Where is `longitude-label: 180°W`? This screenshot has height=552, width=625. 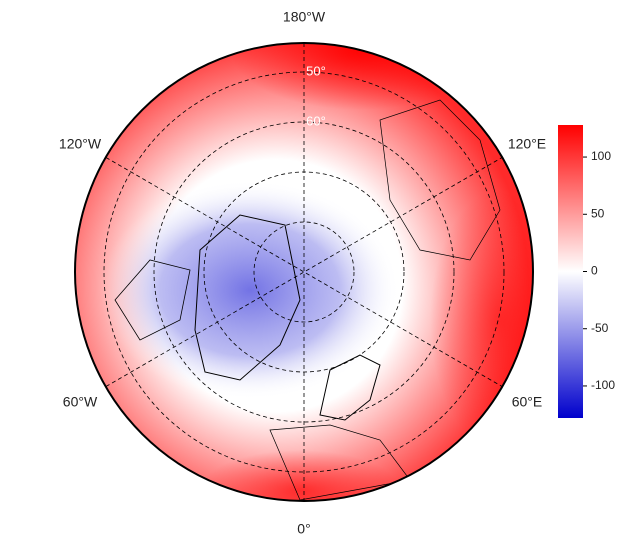
longitude-label: 180°W is located at coordinates (304, 17).